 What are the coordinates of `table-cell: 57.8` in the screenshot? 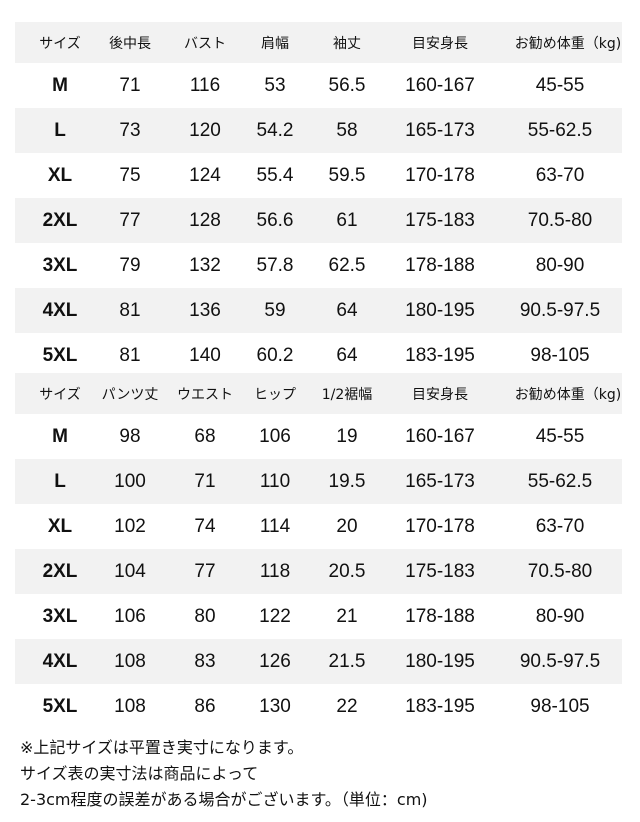 It's located at (275, 265).